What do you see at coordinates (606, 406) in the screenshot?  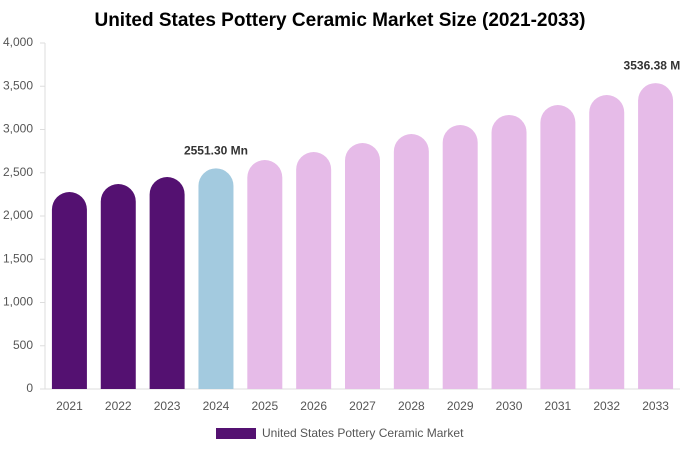 I see `x-tick-label: 2032` at bounding box center [606, 406].